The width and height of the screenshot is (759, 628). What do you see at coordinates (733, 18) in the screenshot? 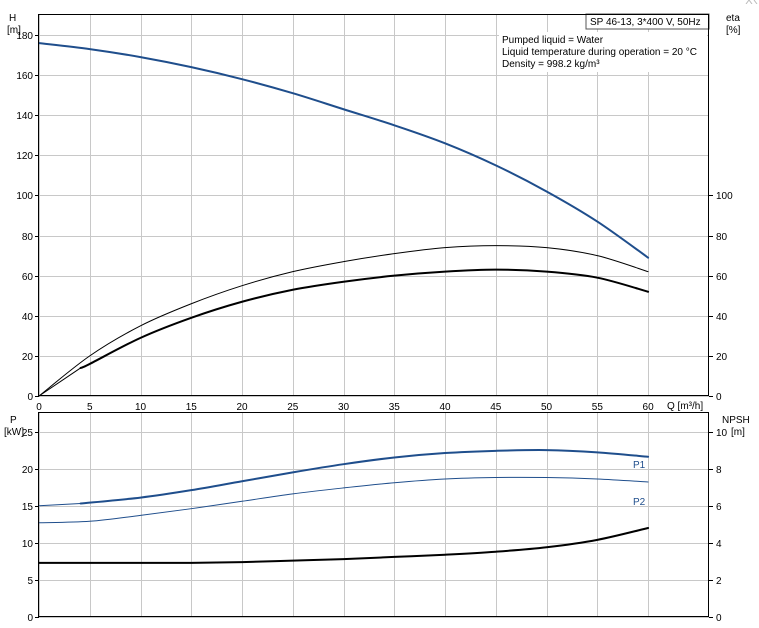
I see `right-axis-title-top: eta` at bounding box center [733, 18].